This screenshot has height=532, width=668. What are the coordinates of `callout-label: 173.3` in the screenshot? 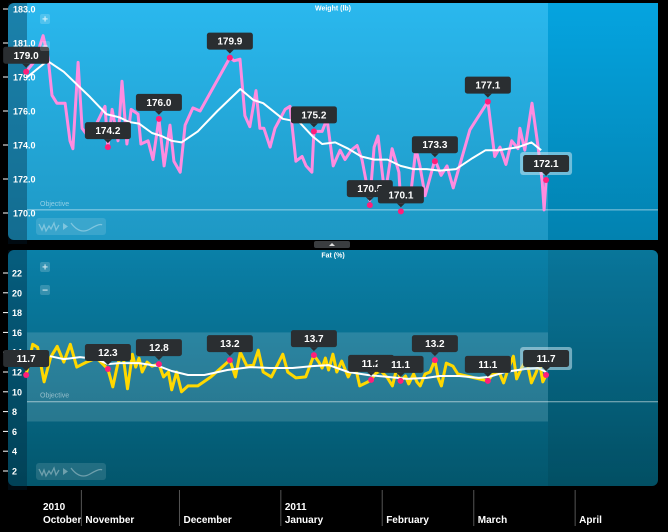 It's located at (434, 145).